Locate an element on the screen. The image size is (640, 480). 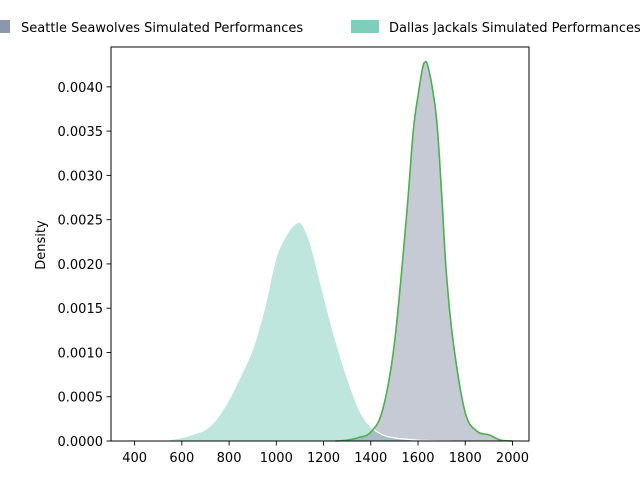
y-tick-label: 0.0035 is located at coordinates (81, 132).